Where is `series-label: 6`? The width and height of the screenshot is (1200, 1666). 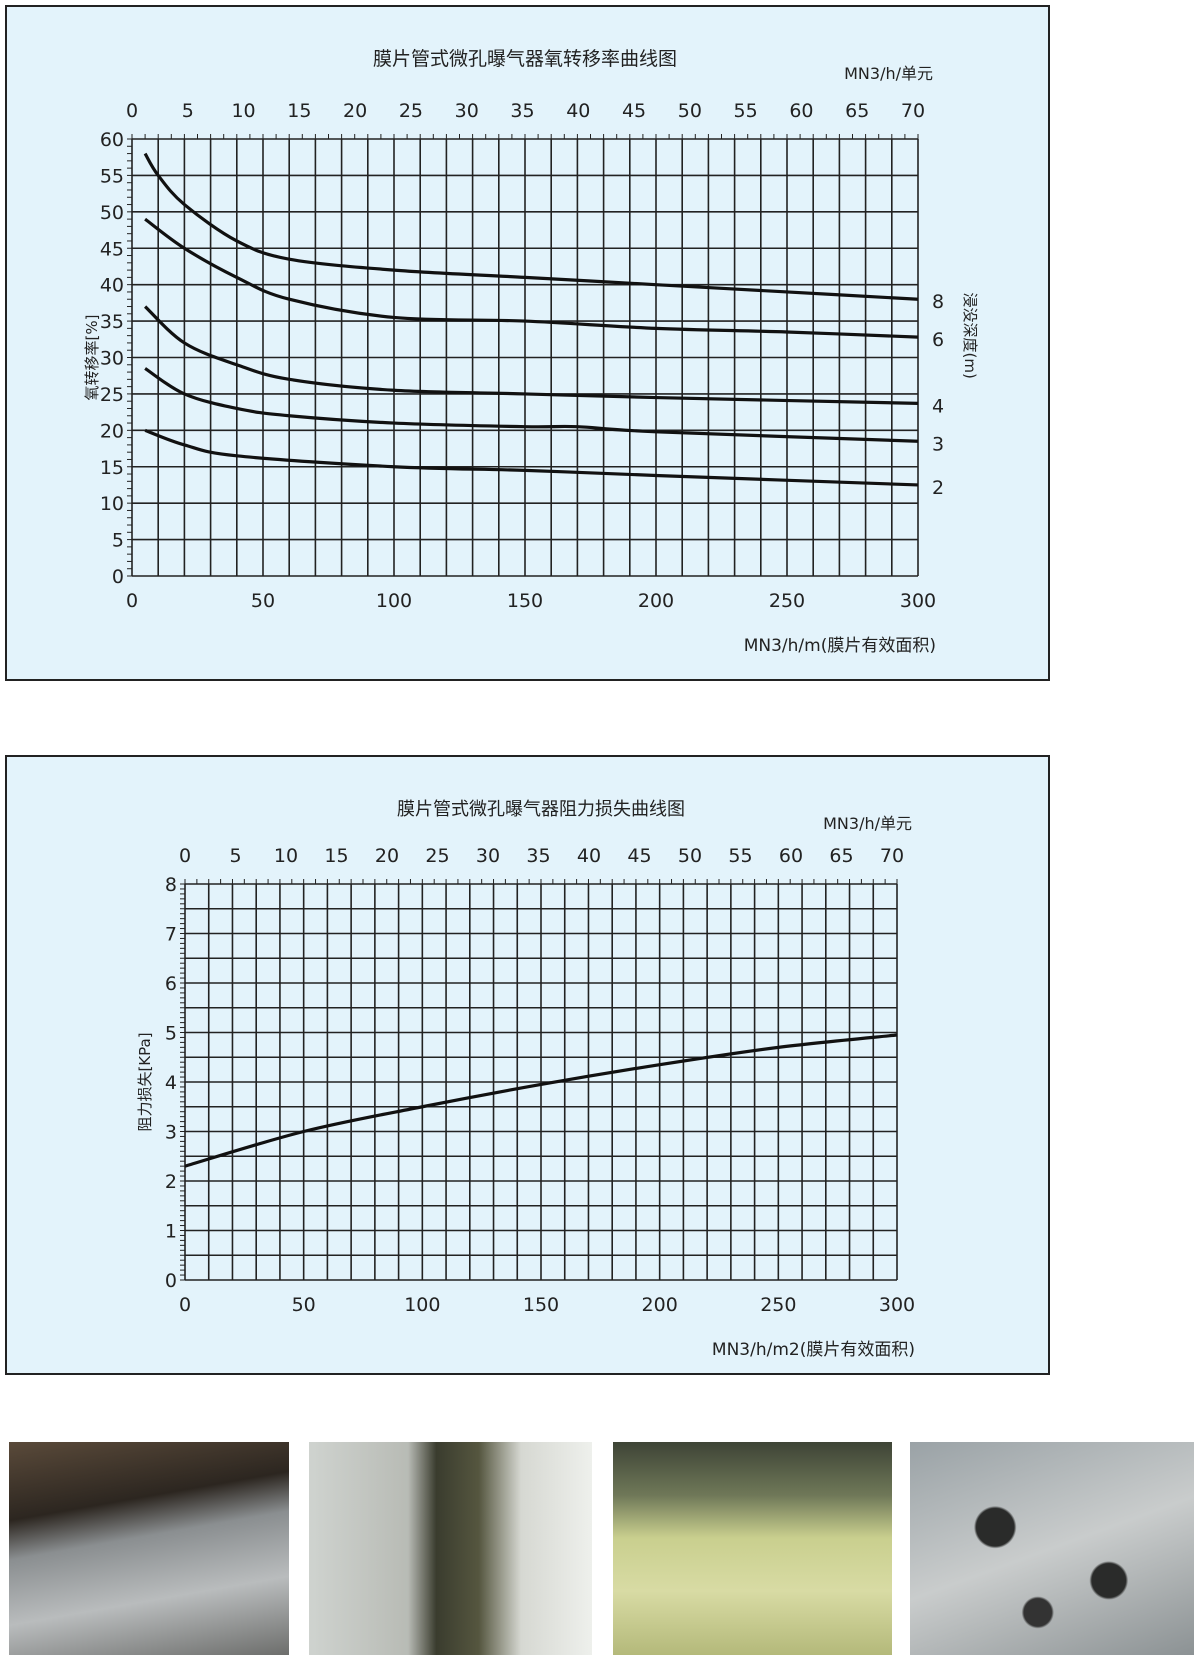
series-label: 6 is located at coordinates (938, 340).